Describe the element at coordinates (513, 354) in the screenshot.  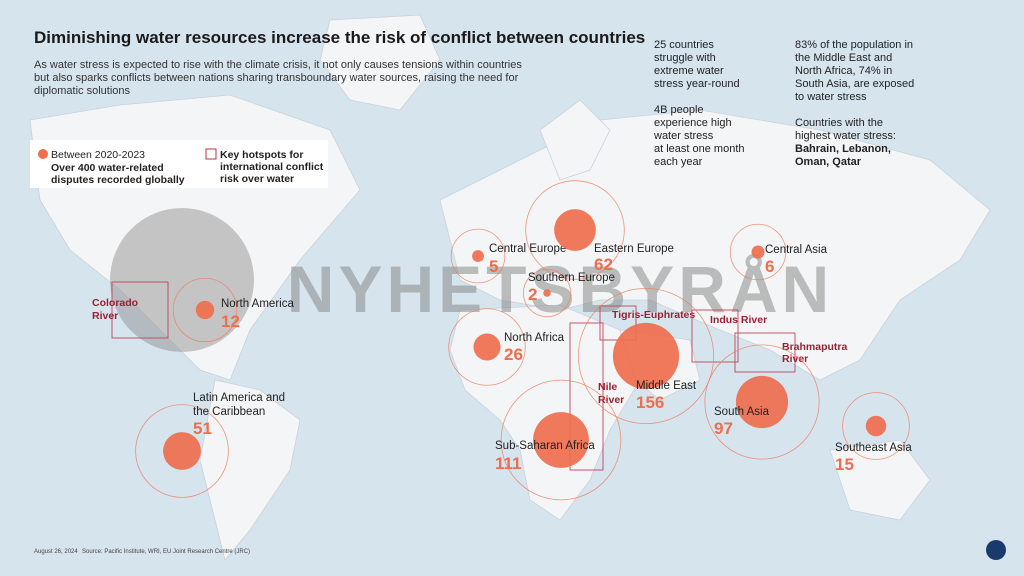
I see `region-value: 26` at that location.